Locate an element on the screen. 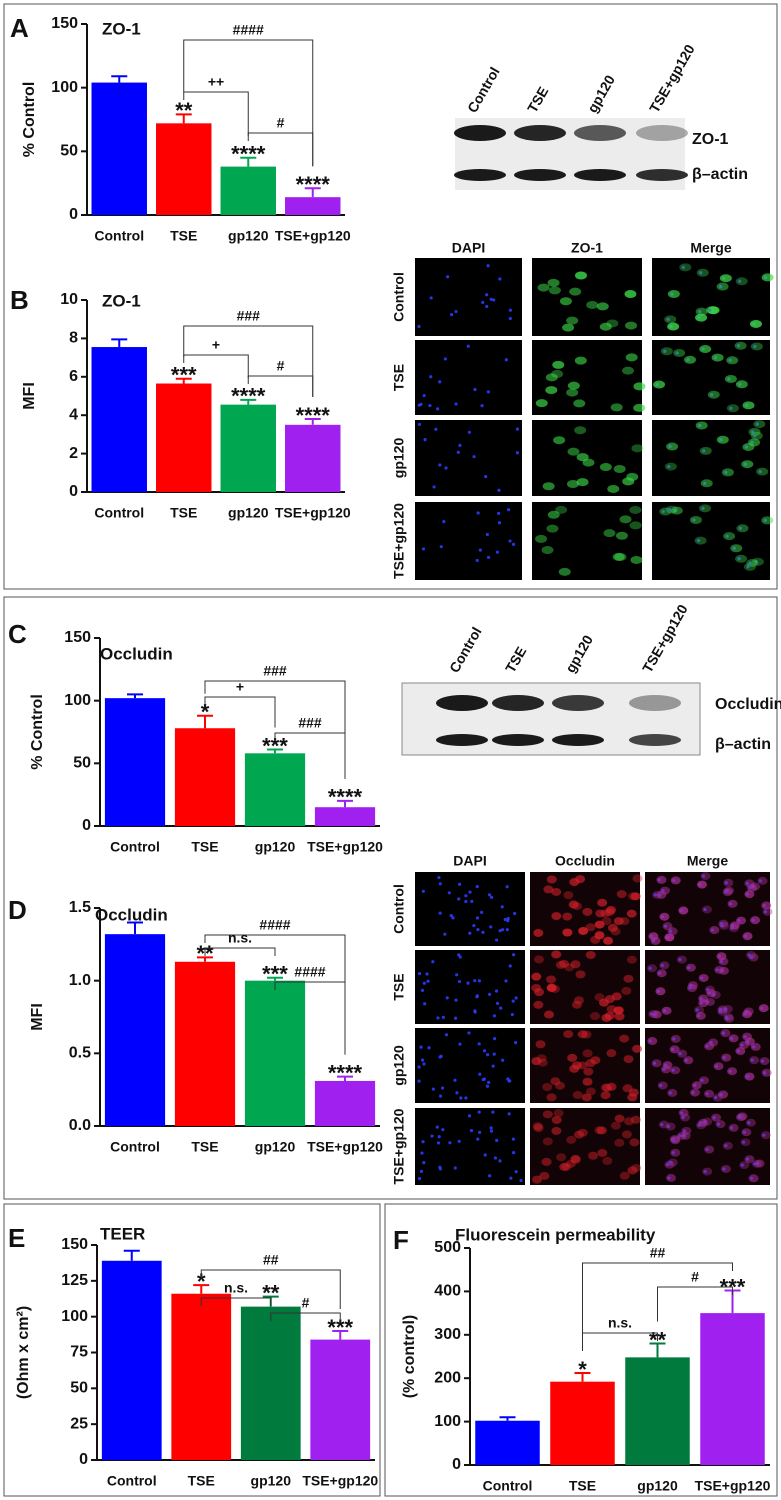 The image size is (781, 1500). error-bar is located at coordinates (657, 1350).